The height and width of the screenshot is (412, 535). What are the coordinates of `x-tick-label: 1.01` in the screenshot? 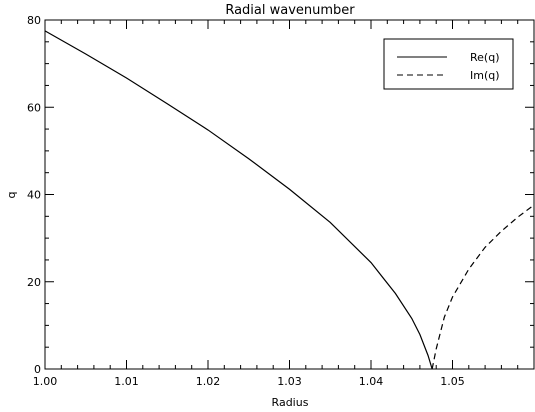 It's located at (126, 381).